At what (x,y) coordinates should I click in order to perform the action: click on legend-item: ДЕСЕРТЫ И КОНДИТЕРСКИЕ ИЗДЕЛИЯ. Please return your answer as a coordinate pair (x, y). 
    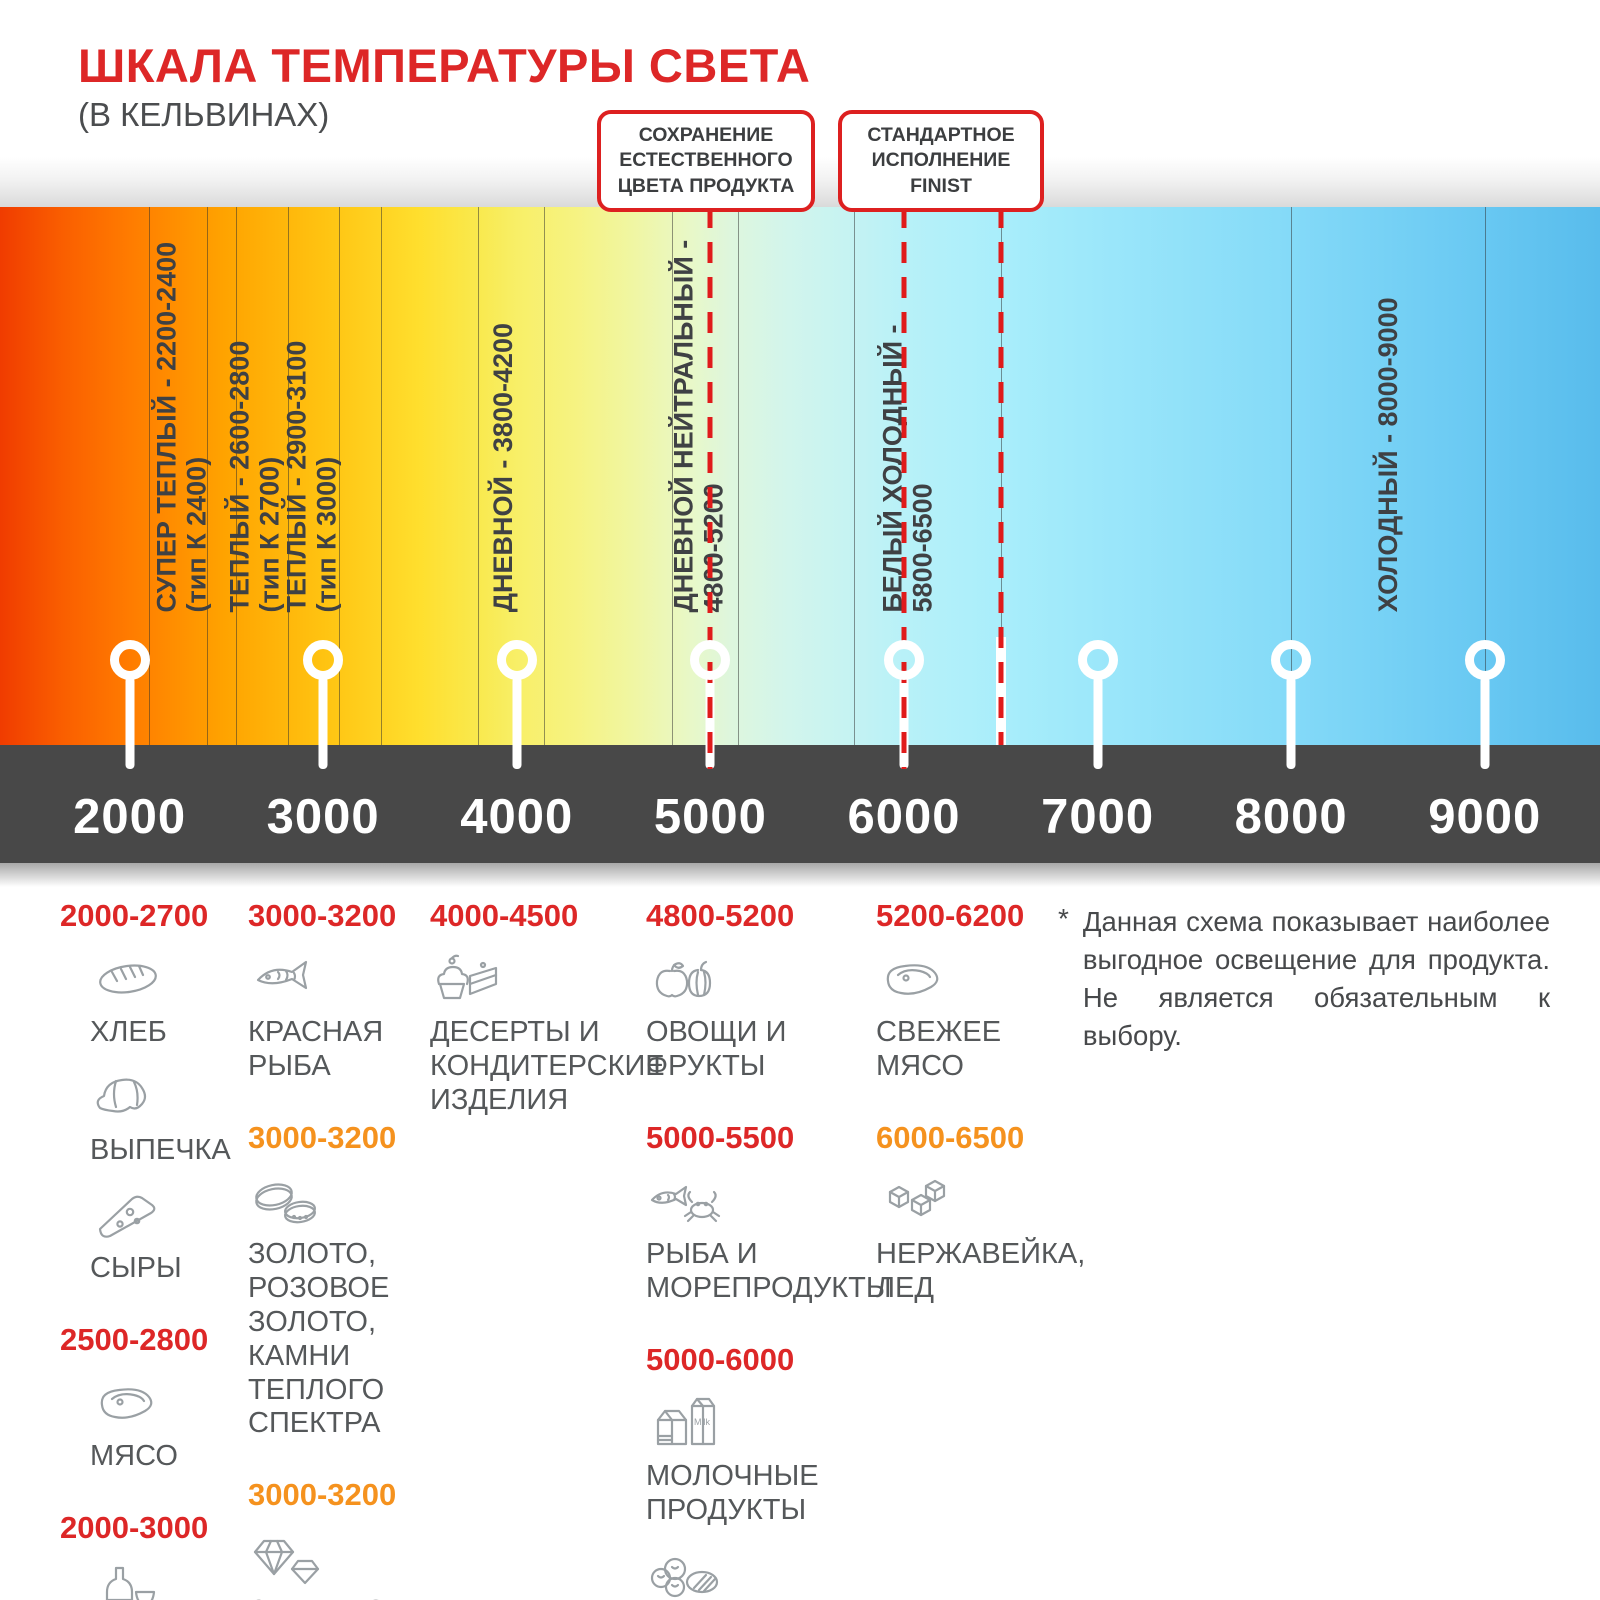
    Looking at the image, I should click on (547, 1033).